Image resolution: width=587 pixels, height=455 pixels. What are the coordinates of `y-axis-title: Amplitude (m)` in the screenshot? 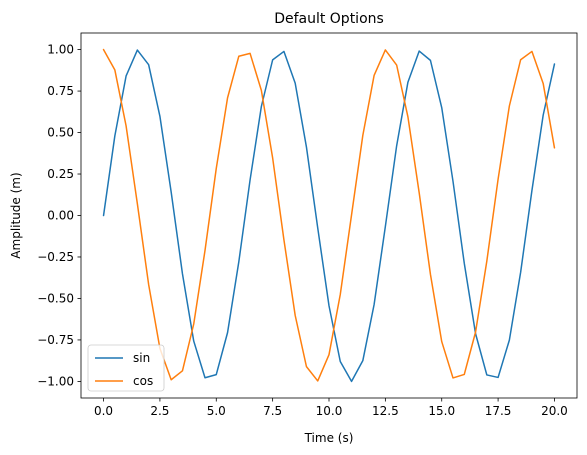 It's located at (16, 215).